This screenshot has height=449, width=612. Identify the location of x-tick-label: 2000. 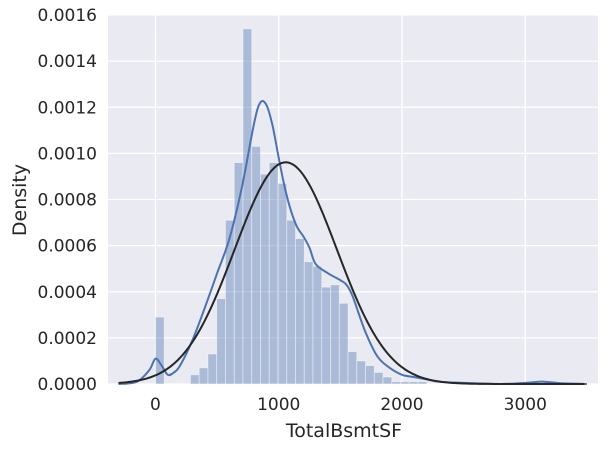
(401, 405).